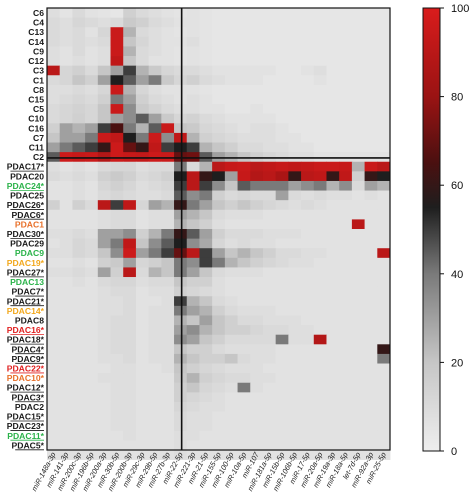 The height and width of the screenshot is (495, 474). What do you see at coordinates (27, 282) in the screenshot?
I see `row-label: PDAC13` at bounding box center [27, 282].